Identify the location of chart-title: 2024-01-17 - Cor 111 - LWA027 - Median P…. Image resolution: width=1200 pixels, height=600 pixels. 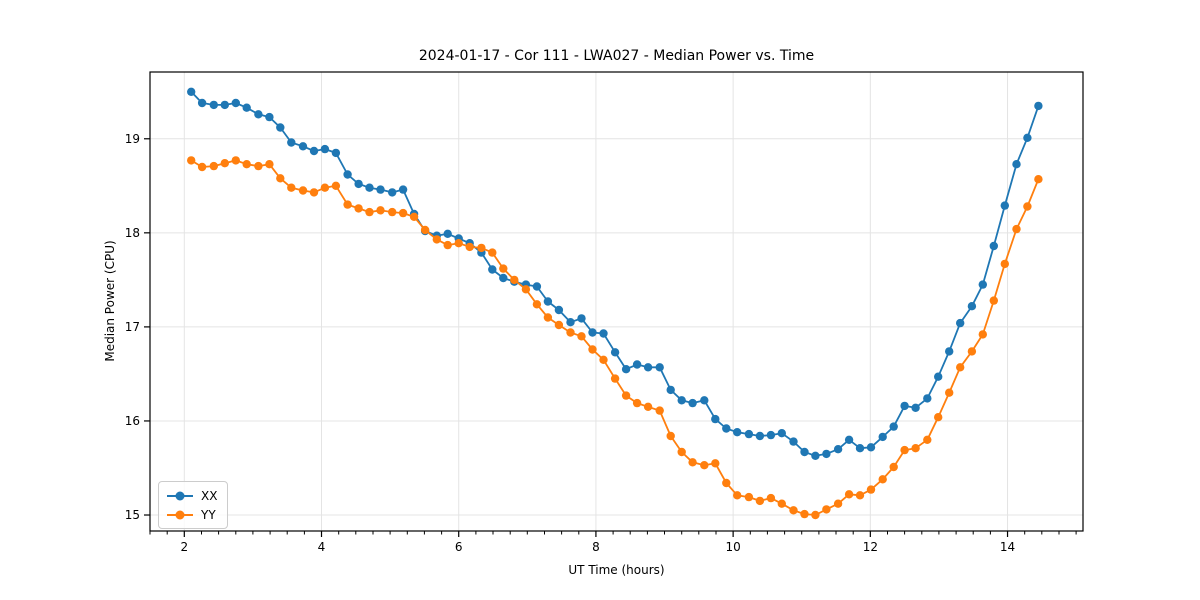
(616, 56).